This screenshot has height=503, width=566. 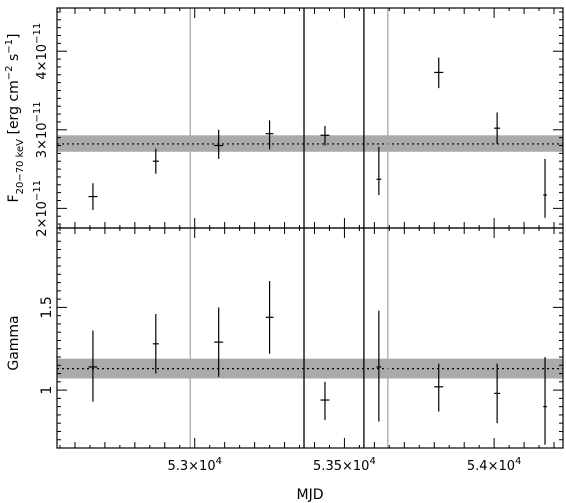 What do you see at coordinates (344, 465) in the screenshot?
I see `x-tick-label: 5.35×104` at bounding box center [344, 465].